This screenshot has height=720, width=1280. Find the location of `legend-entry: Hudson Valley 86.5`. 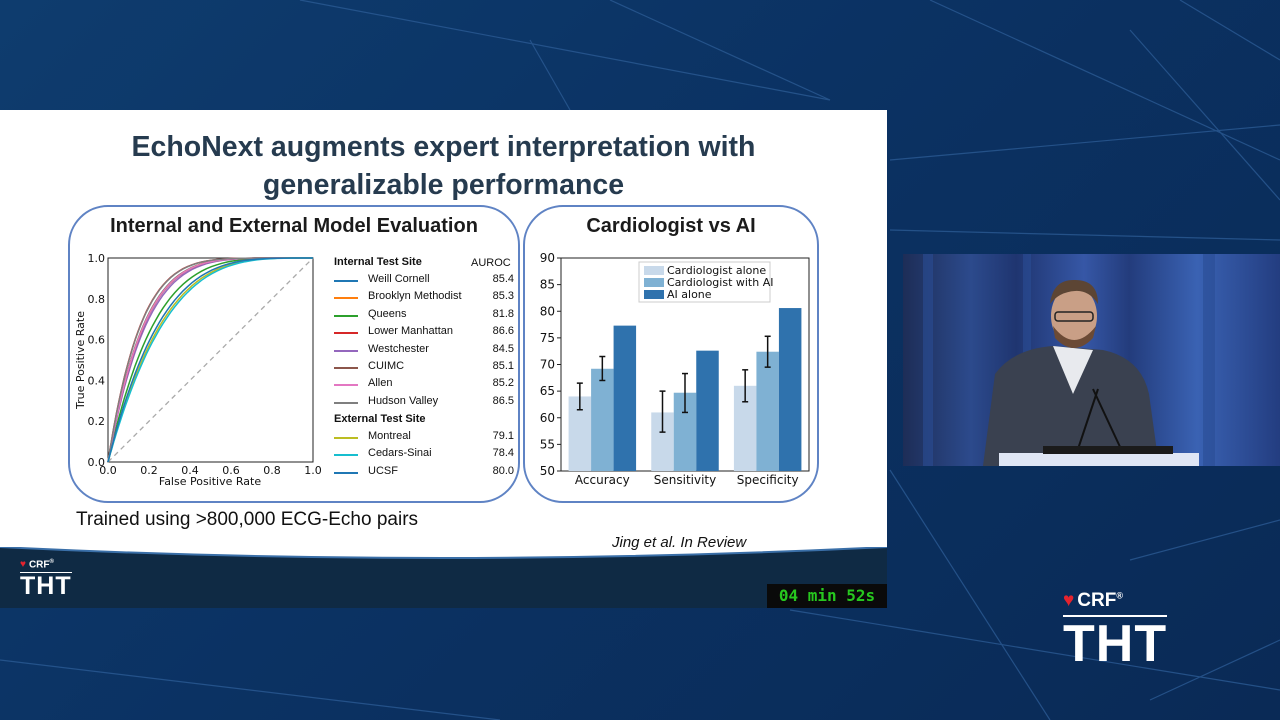

legend-entry: Hudson Valley 86.5 is located at coordinates (424, 403).